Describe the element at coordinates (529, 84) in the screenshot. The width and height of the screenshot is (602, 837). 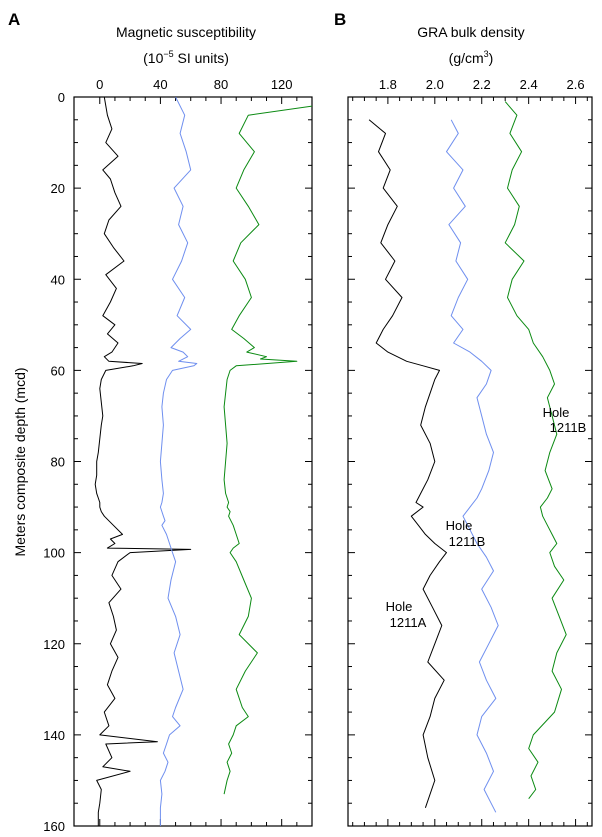
I see `x-tick-label-p1-2.4: 2.4` at that location.